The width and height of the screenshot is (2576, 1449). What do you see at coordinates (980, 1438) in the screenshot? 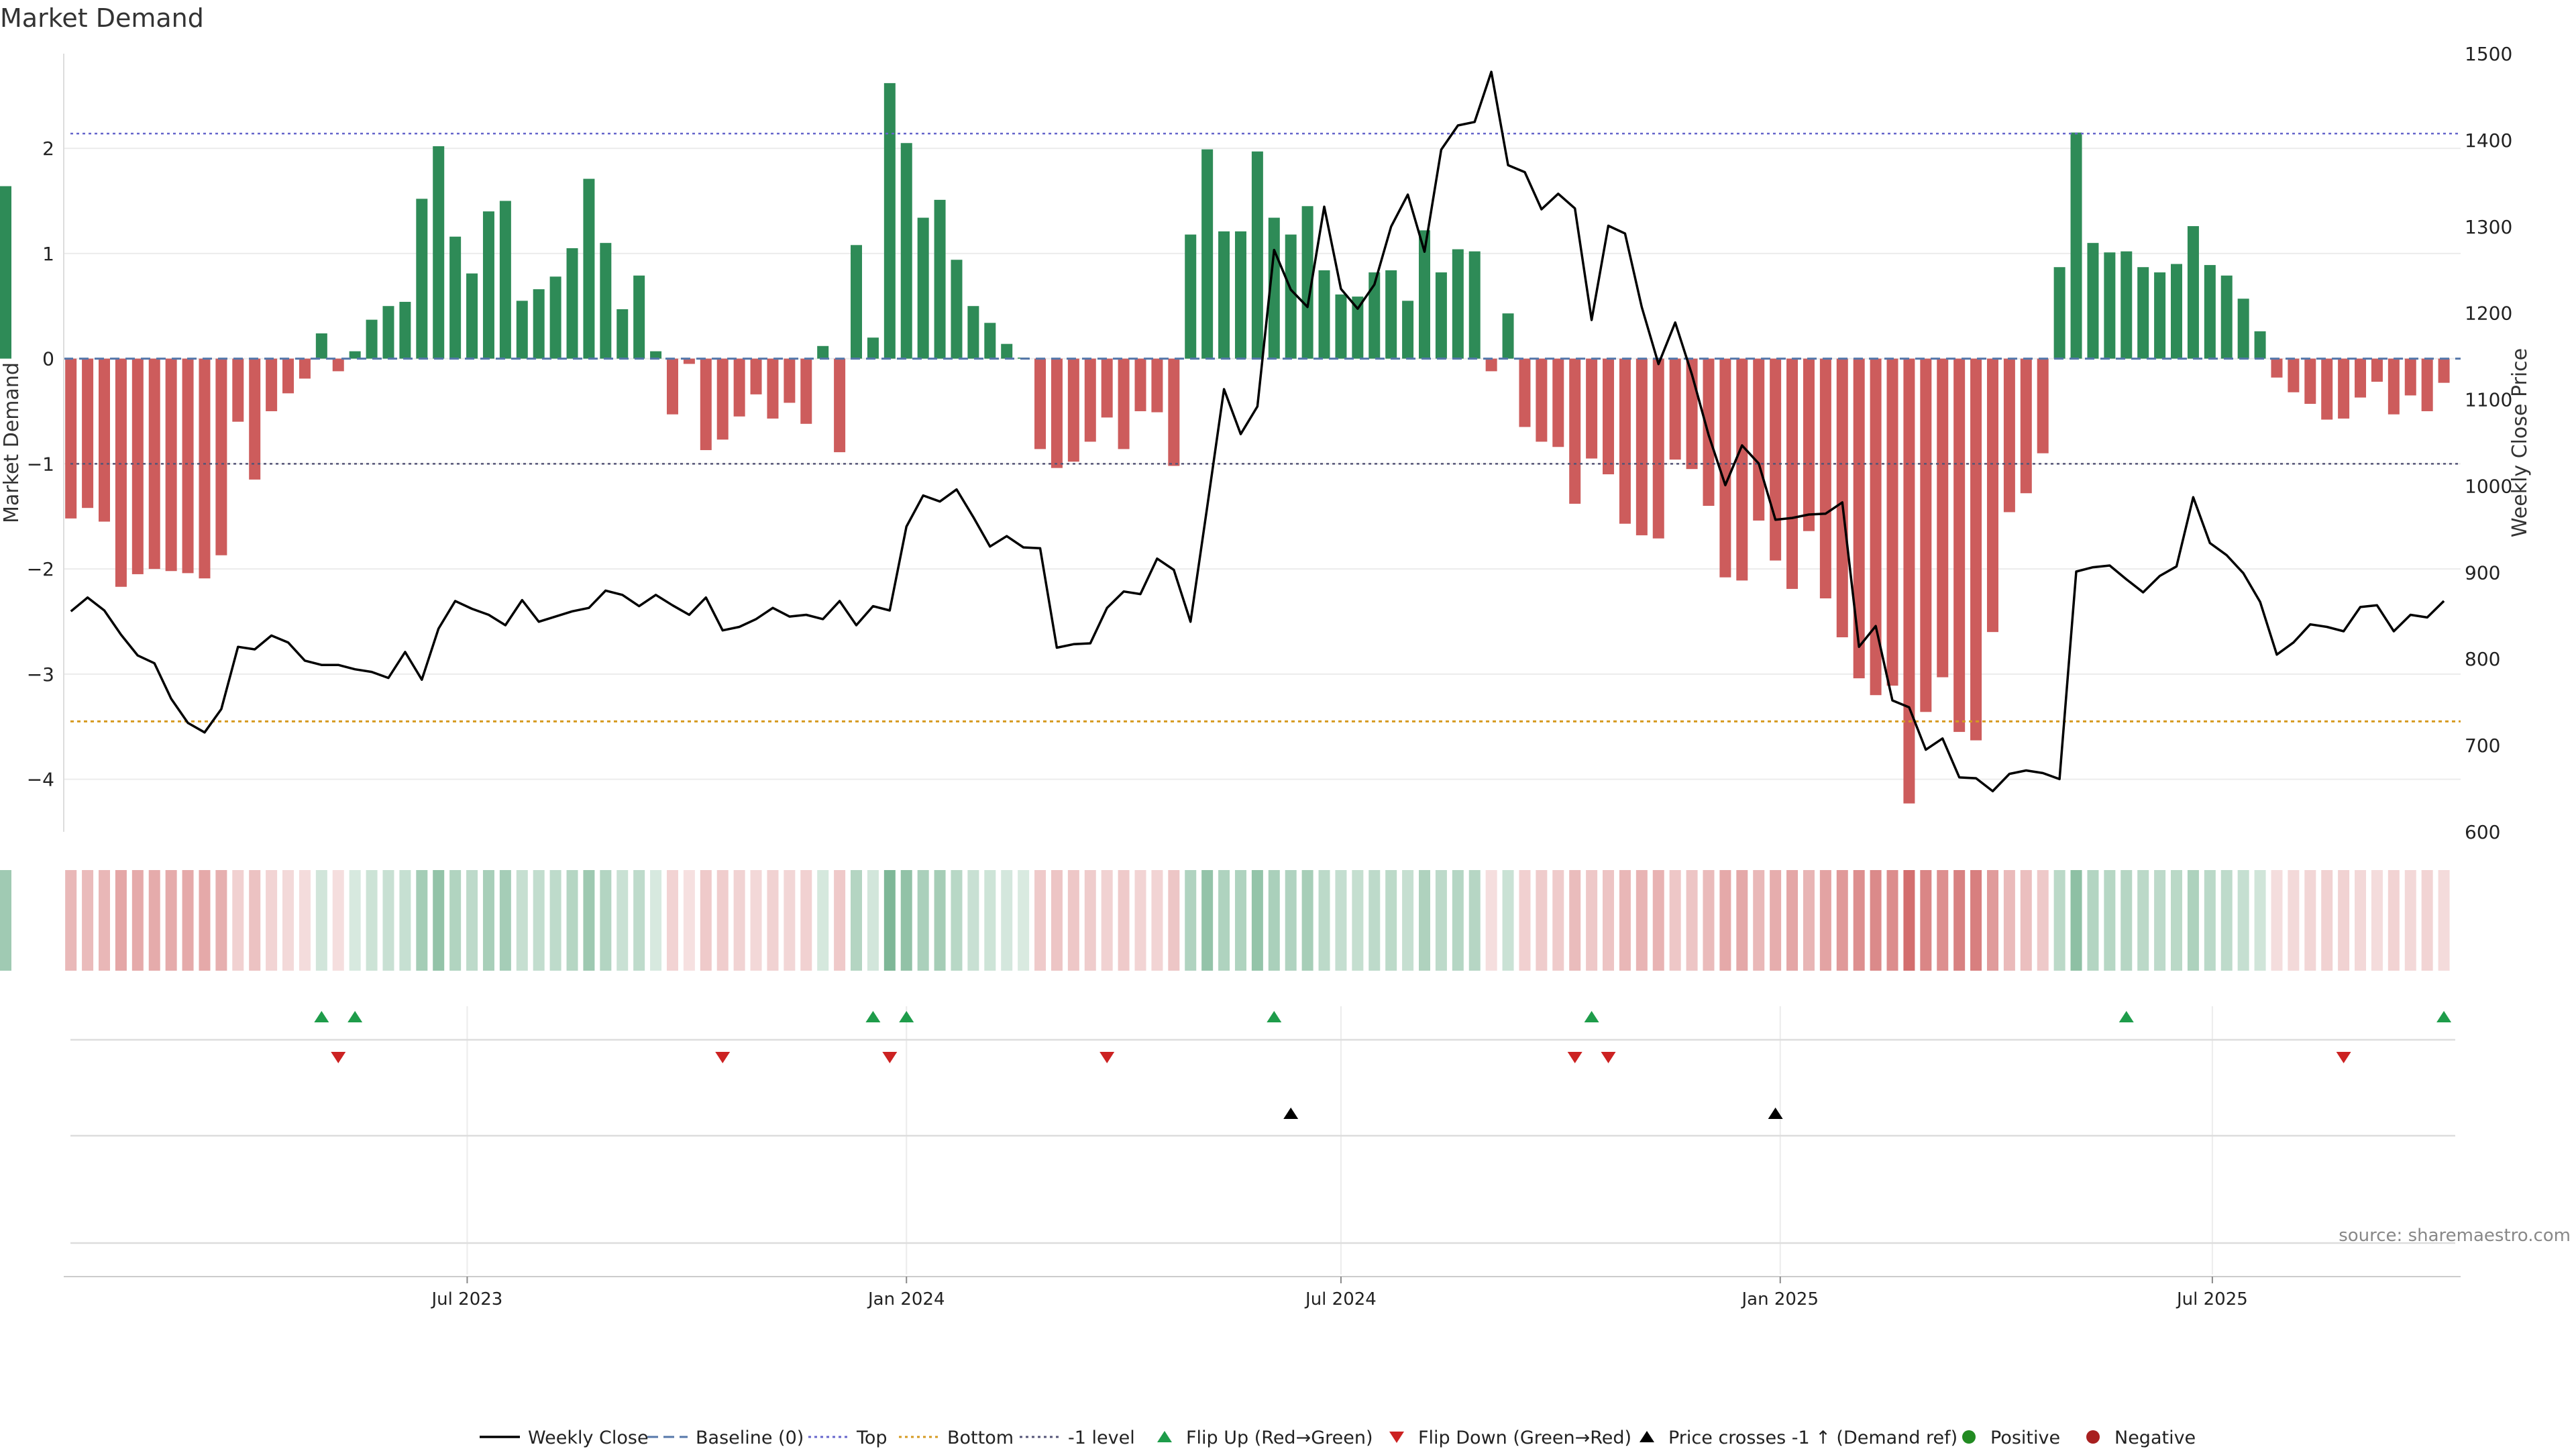
I see `legend-label: Bottom` at bounding box center [980, 1438].